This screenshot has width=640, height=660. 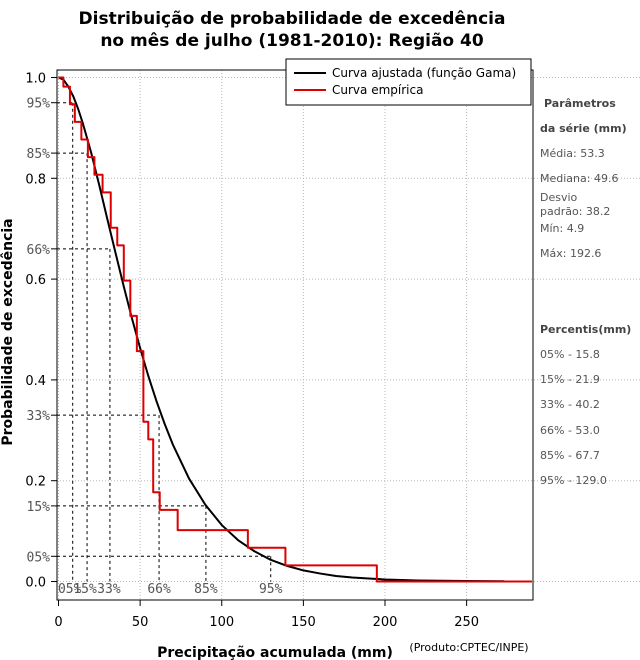 What do you see at coordinates (468, 647) in the screenshot?
I see `product-credit: (Produto:CPTEC/INPE)` at bounding box center [468, 647].